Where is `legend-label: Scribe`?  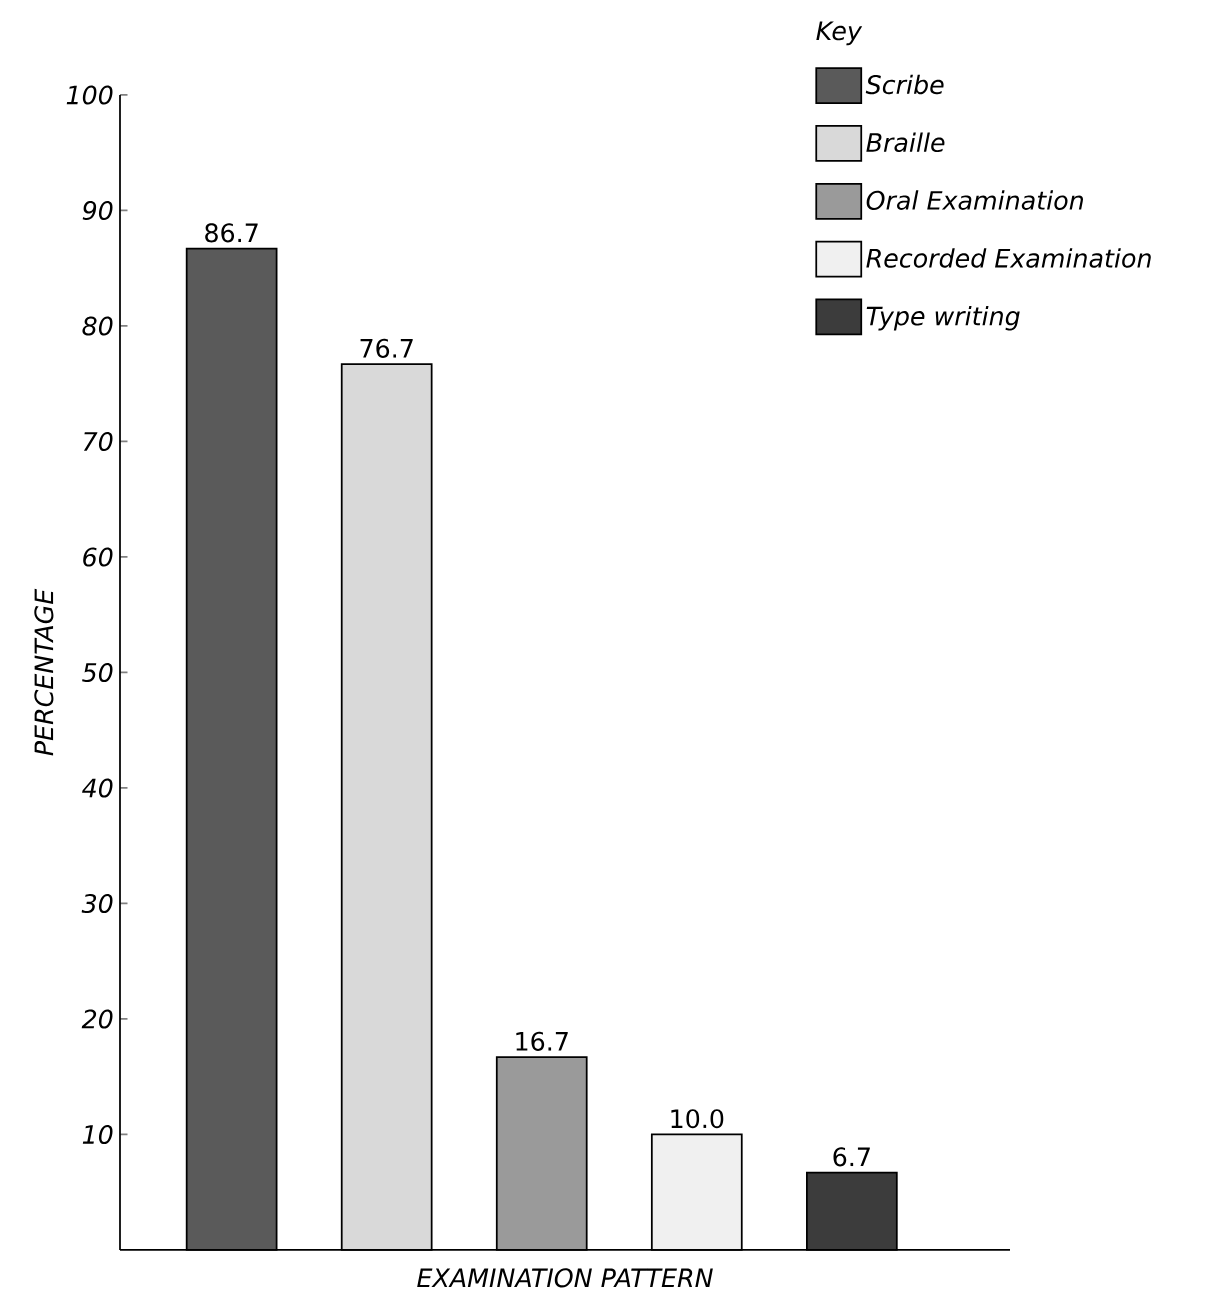 legend-label: Scribe is located at coordinates (904, 84).